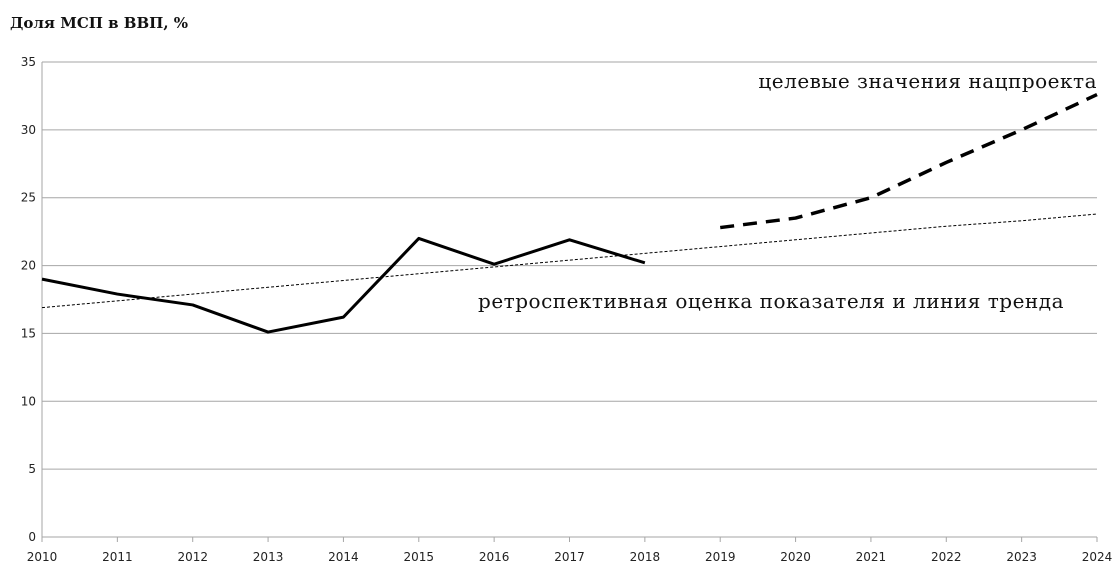  Describe the element at coordinates (28, 62) in the screenshot. I see `y-tick-label: 35` at that location.